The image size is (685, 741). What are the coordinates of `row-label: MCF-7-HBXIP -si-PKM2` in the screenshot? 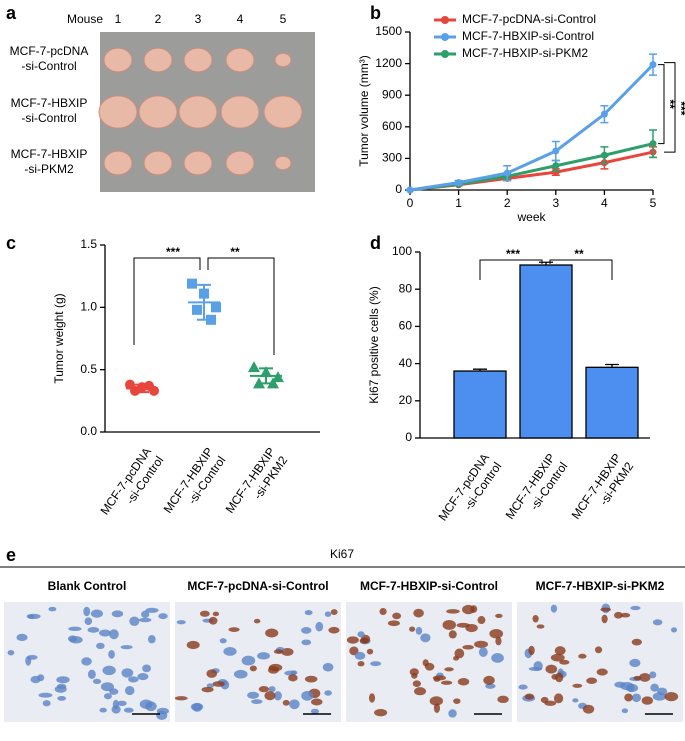 It's located at (49, 161).